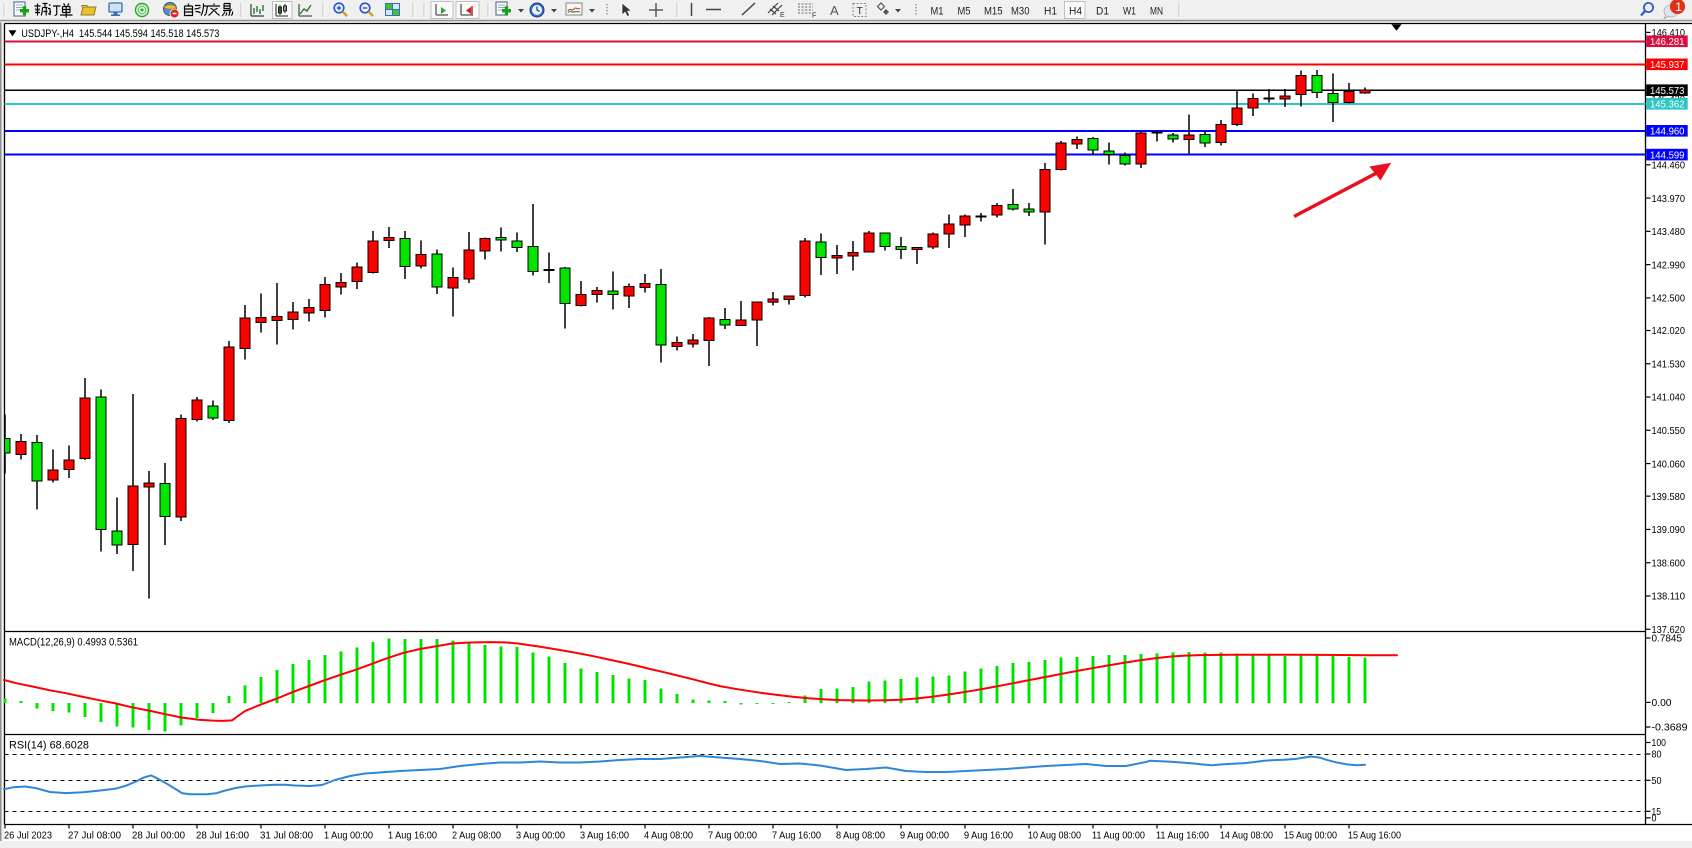 This screenshot has width=1692, height=848. I want to click on svg-text: 15 Aug 16:00, so click(1374, 835).